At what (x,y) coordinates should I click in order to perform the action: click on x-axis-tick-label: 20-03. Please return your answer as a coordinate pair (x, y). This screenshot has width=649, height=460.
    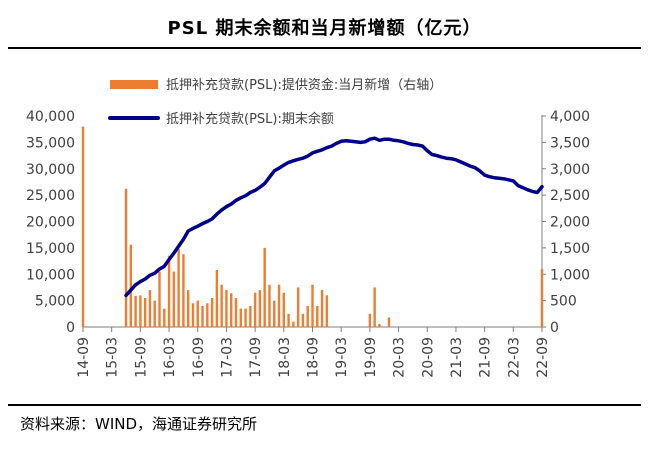
    Looking at the image, I should click on (400, 357).